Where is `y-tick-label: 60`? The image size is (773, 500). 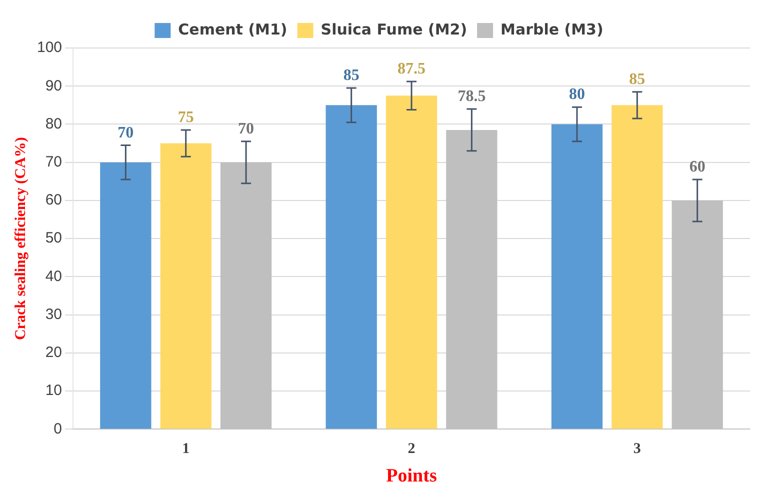 y-tick-label: 60 is located at coordinates (53, 200).